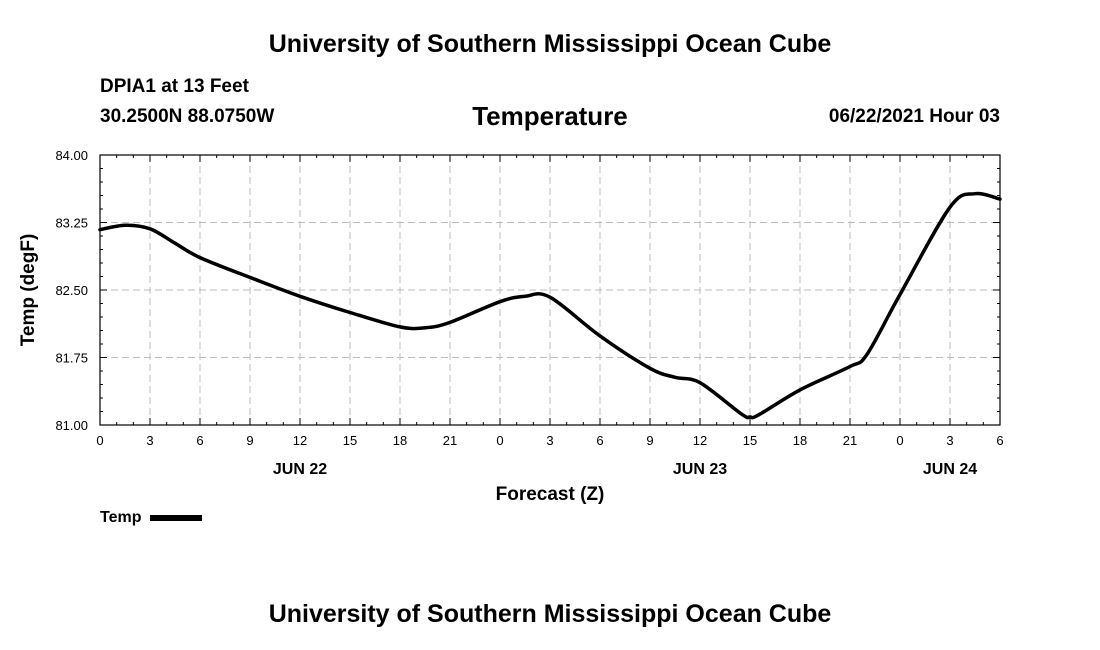 The width and height of the screenshot is (1100, 650). Describe the element at coordinates (950, 469) in the screenshot. I see `day-label: JUN 24` at that location.